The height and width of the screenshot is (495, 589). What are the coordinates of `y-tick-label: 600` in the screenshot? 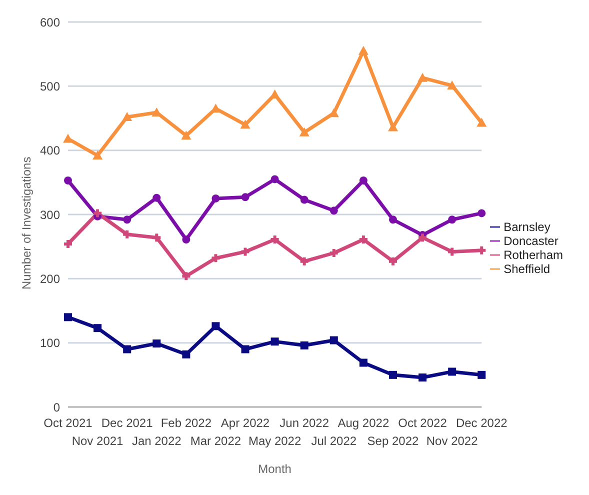 It's located at (50, 22).